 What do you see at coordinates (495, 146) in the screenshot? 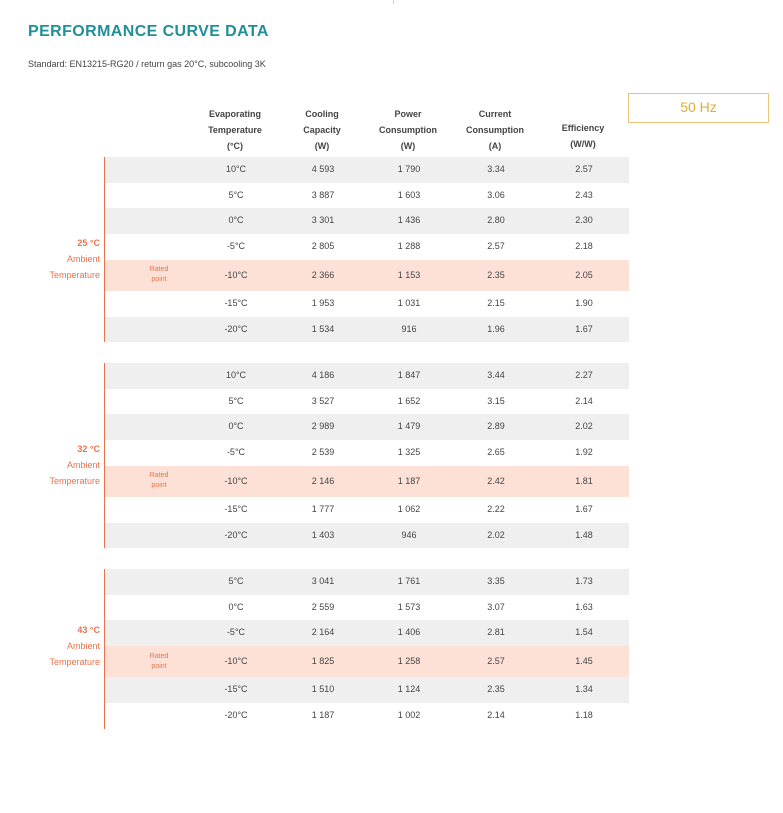
I see `header-line: (A)` at bounding box center [495, 146].